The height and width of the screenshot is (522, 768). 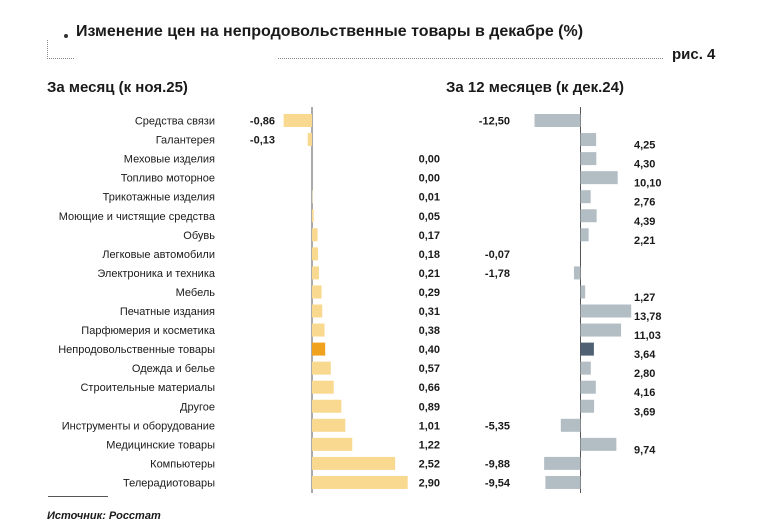 What do you see at coordinates (104, 516) in the screenshot?
I see `source-note: Источник: Росстат` at bounding box center [104, 516].